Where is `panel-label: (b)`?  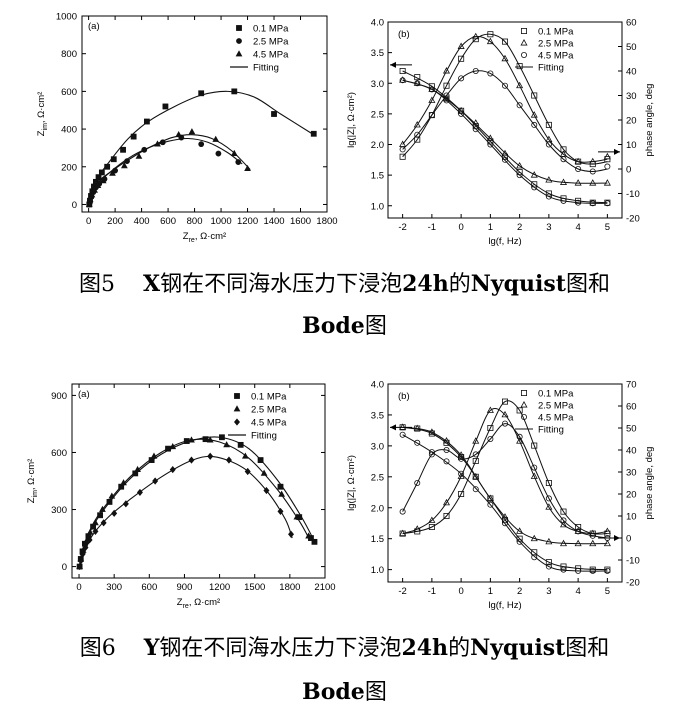 panel-label: (b) is located at coordinates (404, 34).